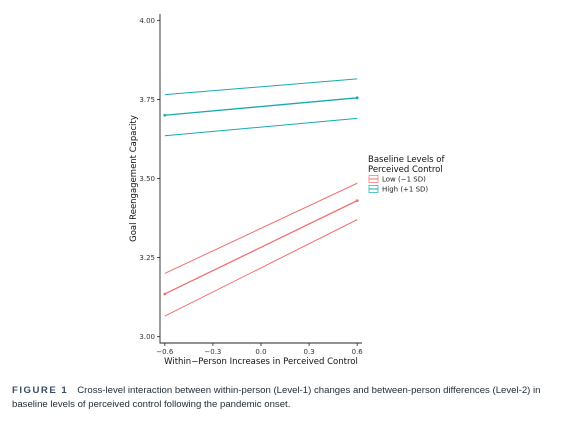 Image resolution: width=569 pixels, height=422 pixels. Describe the element at coordinates (134, 178) in the screenshot. I see `y-axis-title: Goal Reengagement Capacity` at that location.